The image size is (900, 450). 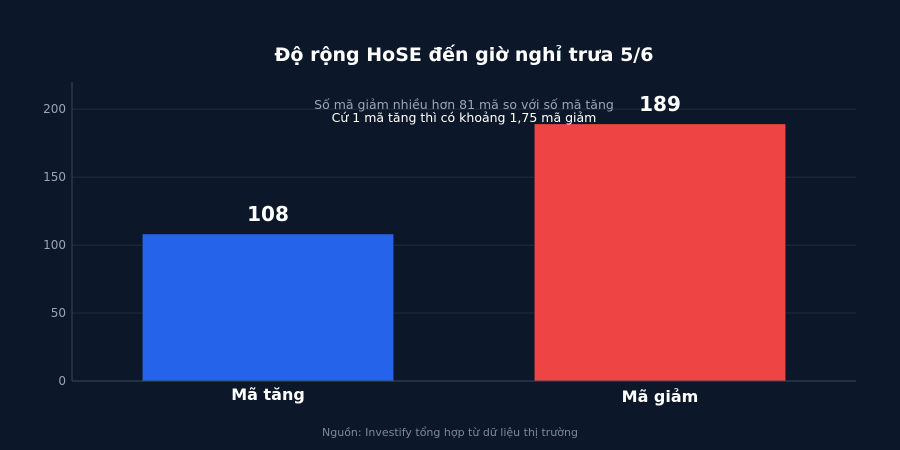 What do you see at coordinates (464, 117) in the screenshot?
I see `annotation-ratio: Cứ 1 mã tăng thì có khoảng 1,75 mã giảm` at bounding box center [464, 117].